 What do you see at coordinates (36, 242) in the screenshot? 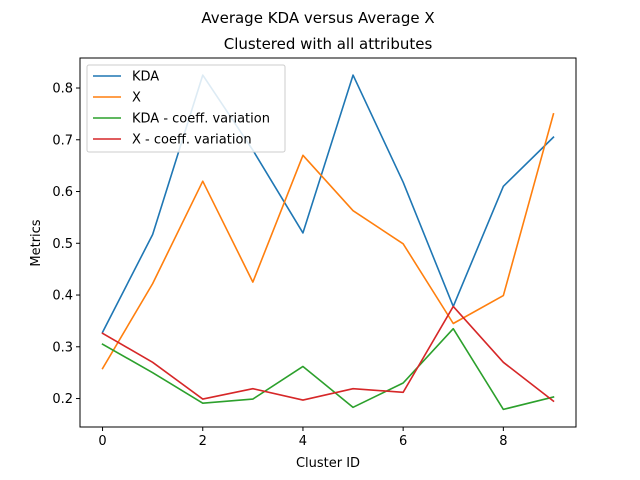
I see `y-axis-label: Metrics` at bounding box center [36, 242].